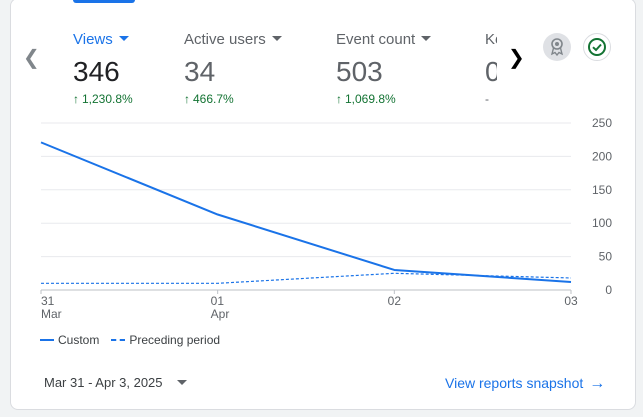 Image resolution: width=643 pixels, height=417 pixels. Describe the element at coordinates (200, 71) in the screenshot. I see `metric-value: 34` at that location.